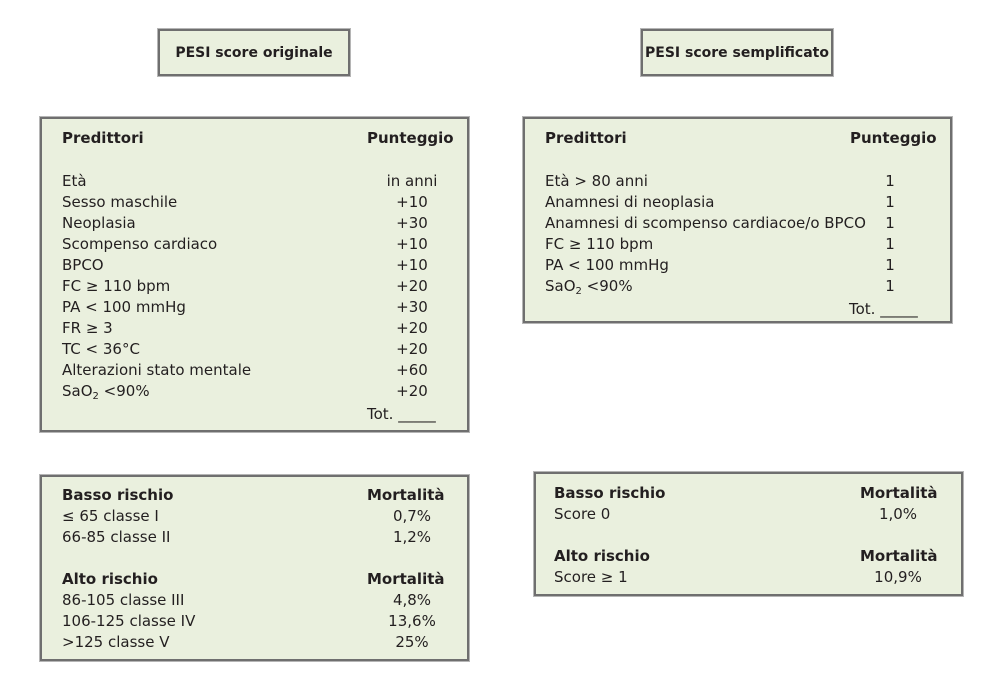 Image resolution: width=992 pixels, height=689 pixels. Describe the element at coordinates (123, 600) in the screenshot. I see `row-label: 86-105 classe III` at that location.